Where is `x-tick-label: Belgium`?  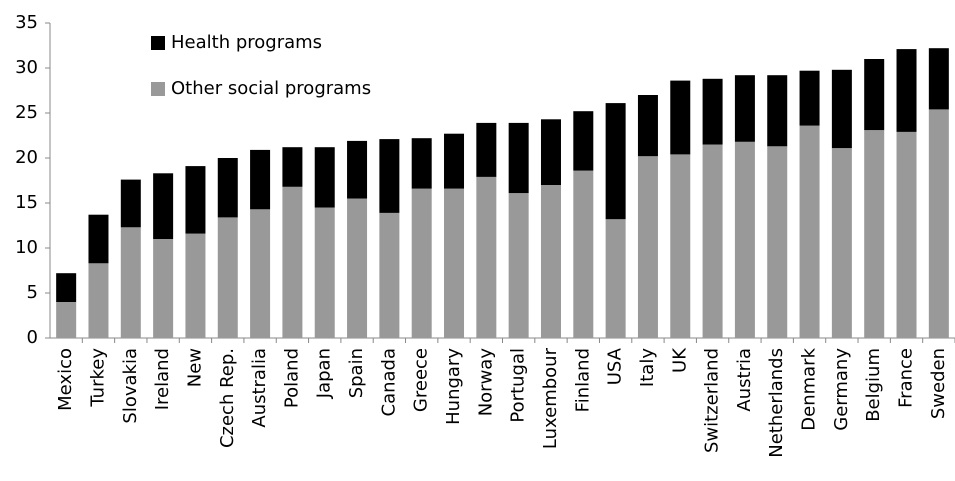
x-tick-label: Belgium is located at coordinates (873, 385).